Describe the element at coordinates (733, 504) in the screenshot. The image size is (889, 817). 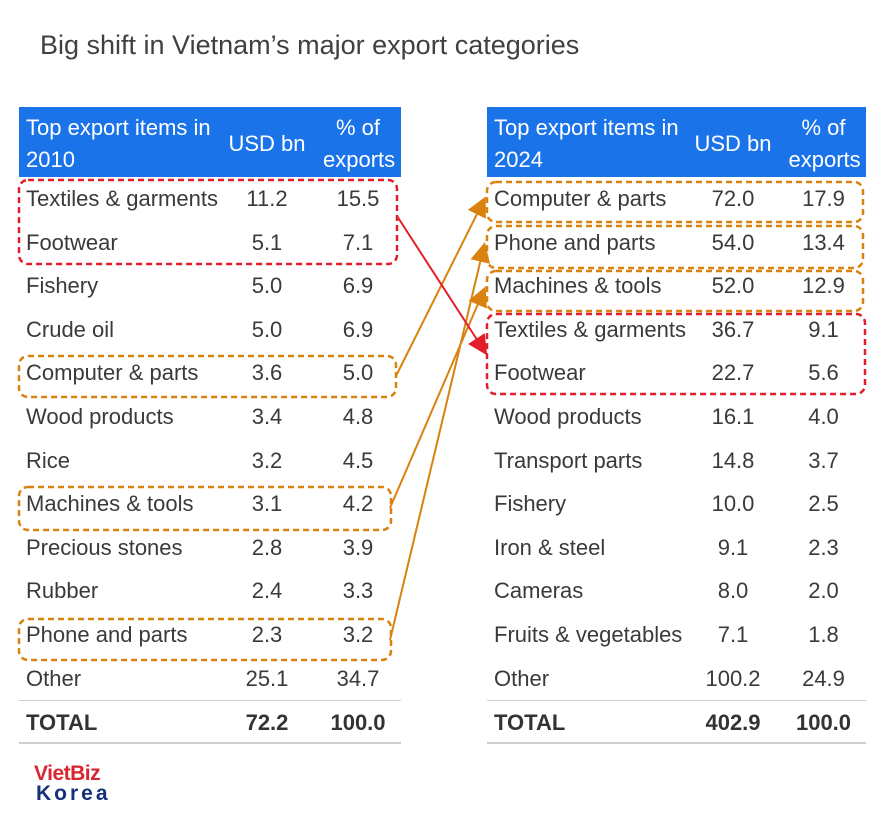
I see `usd-value: 10.0` at that location.